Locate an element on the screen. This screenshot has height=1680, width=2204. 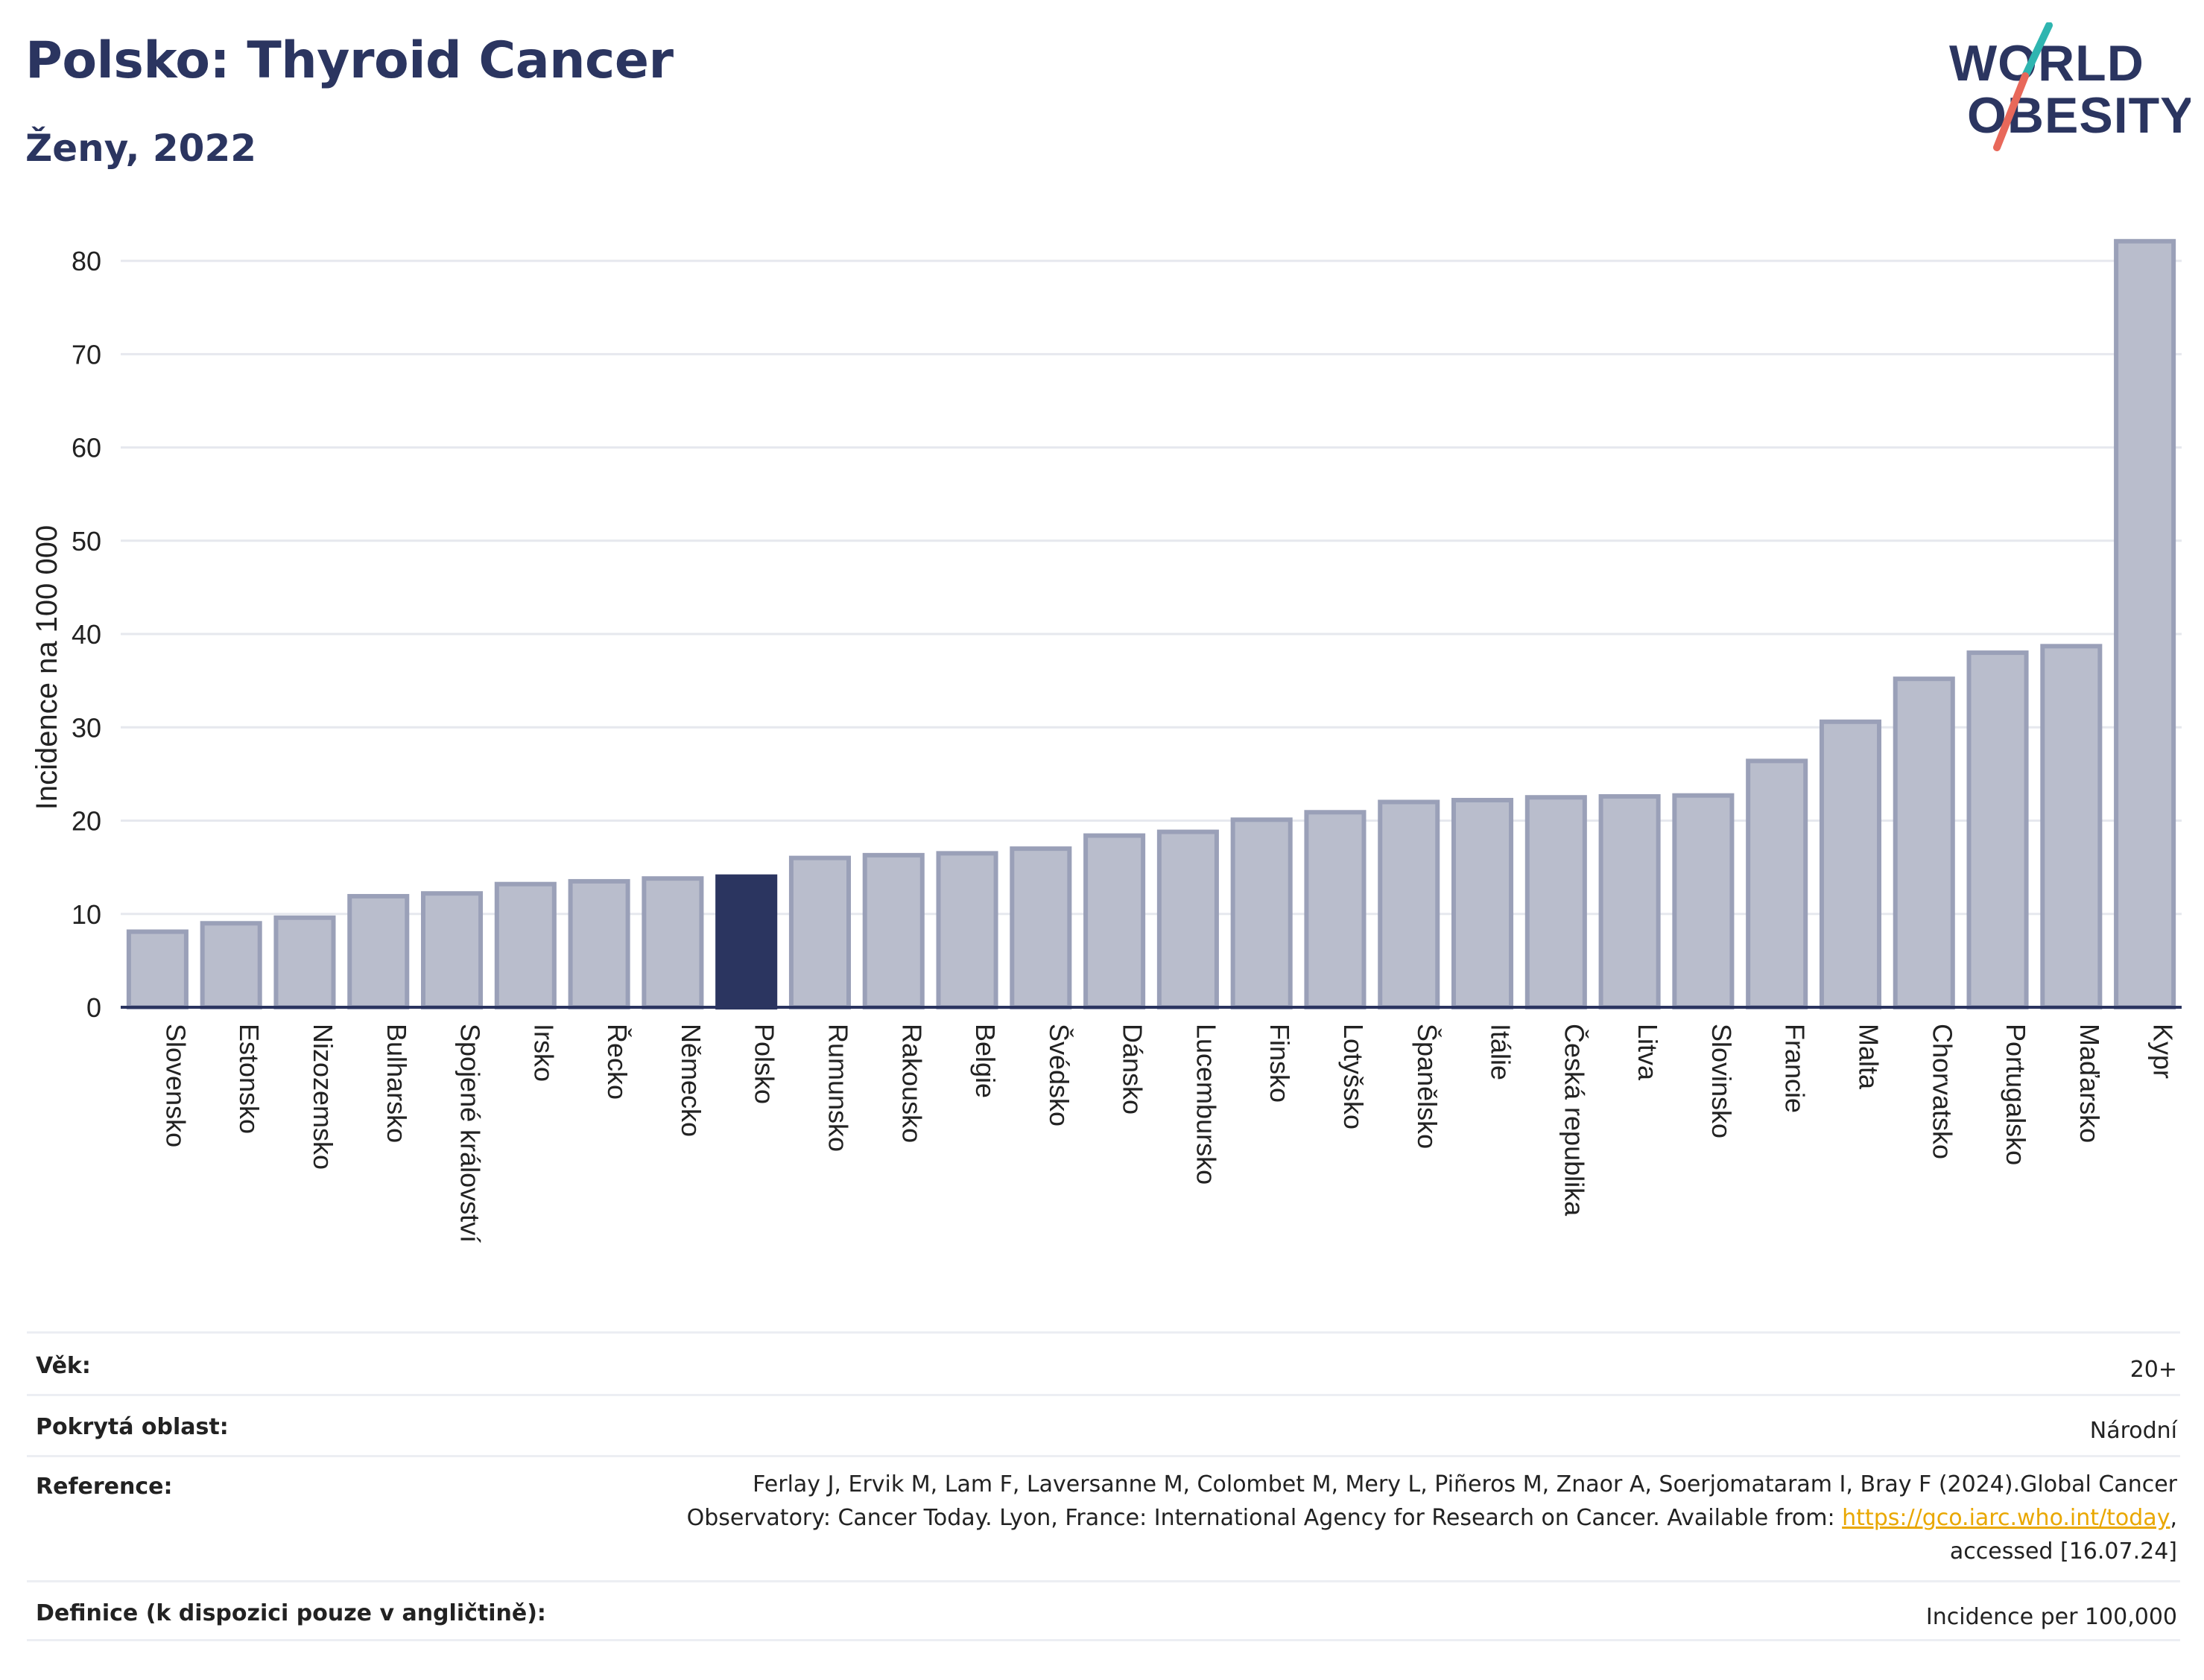
bar-lucembursko is located at coordinates (1187, 919).